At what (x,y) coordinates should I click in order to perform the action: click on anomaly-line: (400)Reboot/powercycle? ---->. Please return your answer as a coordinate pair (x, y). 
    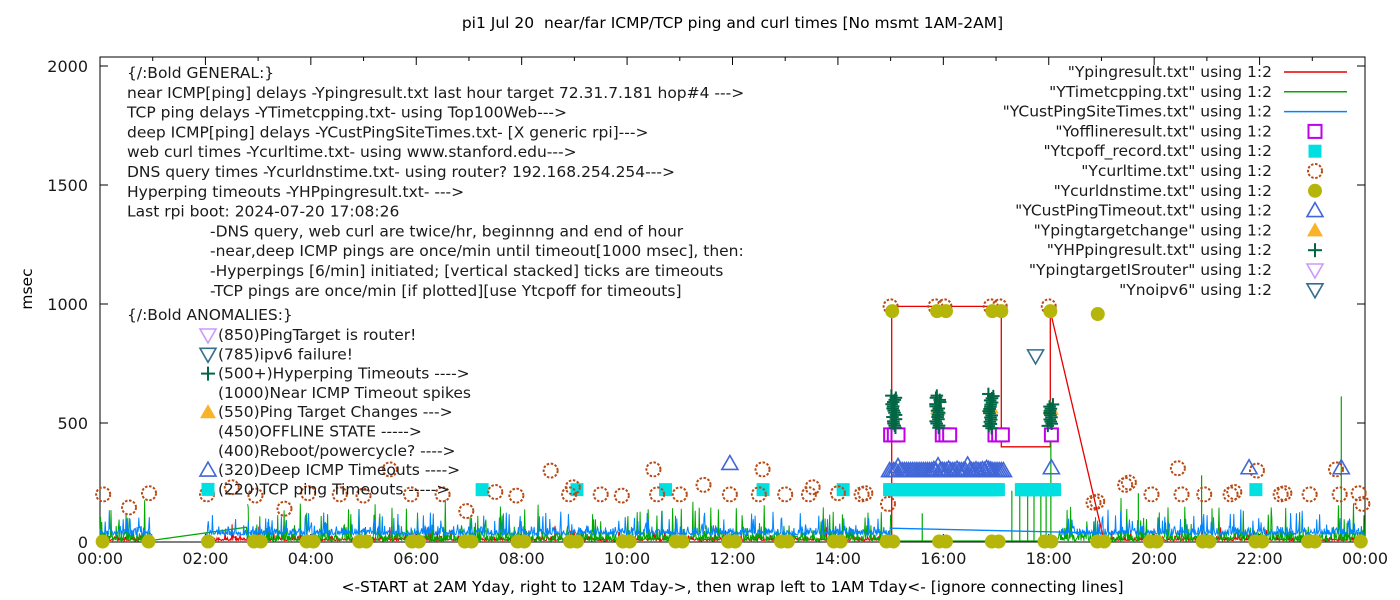
    Looking at the image, I should click on (337, 451).